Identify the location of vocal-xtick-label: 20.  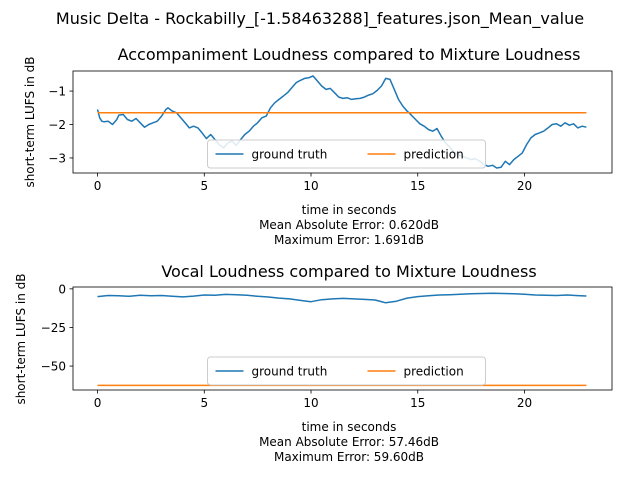
(524, 403).